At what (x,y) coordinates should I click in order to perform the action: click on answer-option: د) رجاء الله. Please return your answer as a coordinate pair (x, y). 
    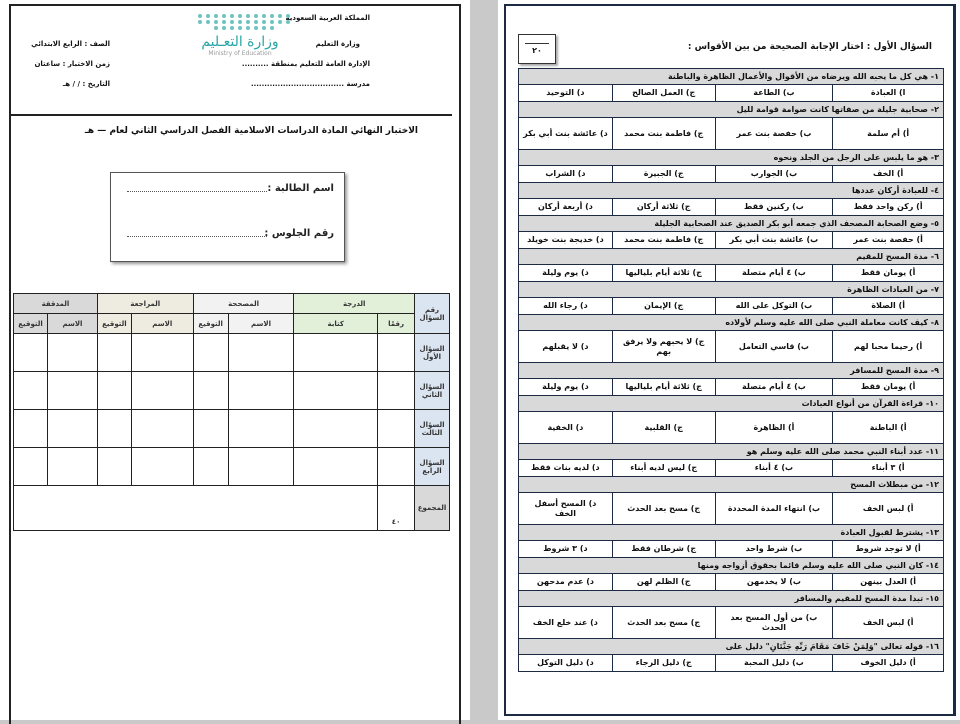
    Looking at the image, I should click on (565, 306).